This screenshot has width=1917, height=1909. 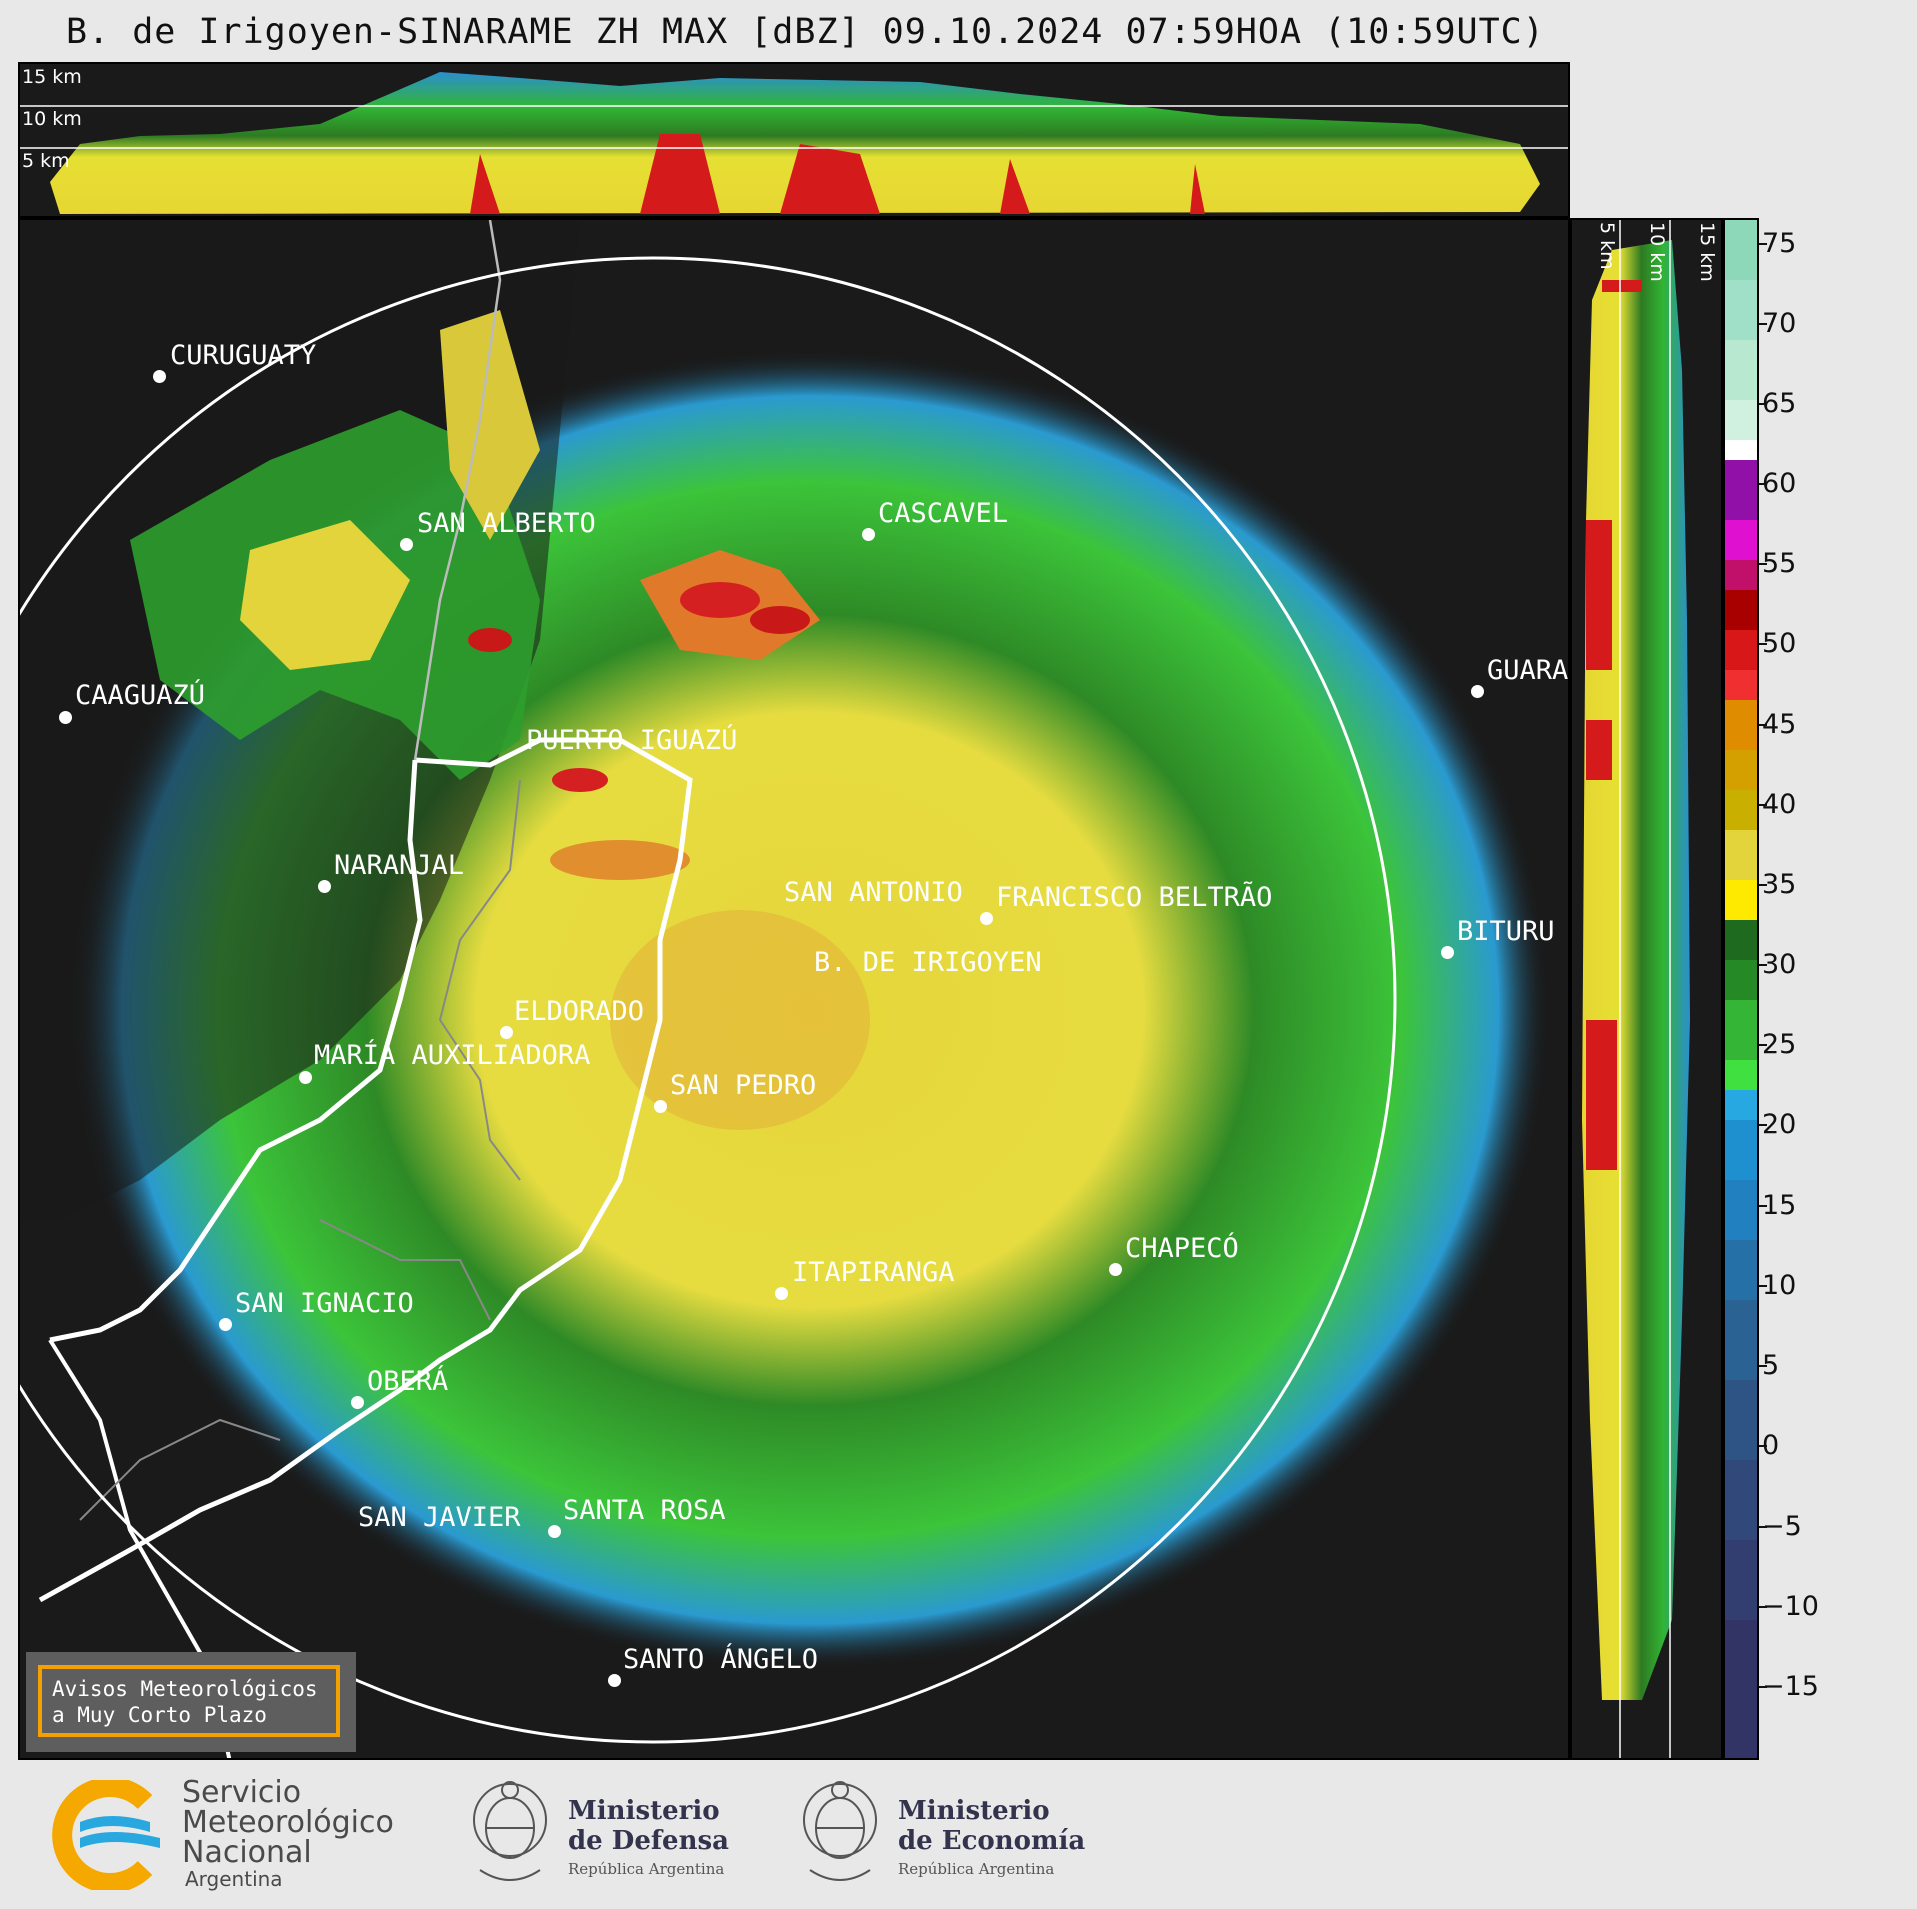 I want to click on side-height-label-10: 10 km, so click(x=1657, y=252).